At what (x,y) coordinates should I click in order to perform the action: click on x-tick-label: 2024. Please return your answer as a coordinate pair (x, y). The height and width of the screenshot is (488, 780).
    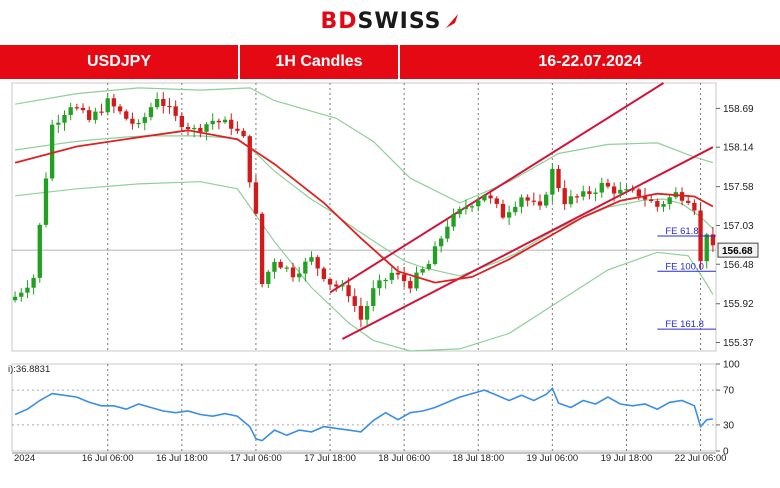
    Looking at the image, I should click on (24, 458).